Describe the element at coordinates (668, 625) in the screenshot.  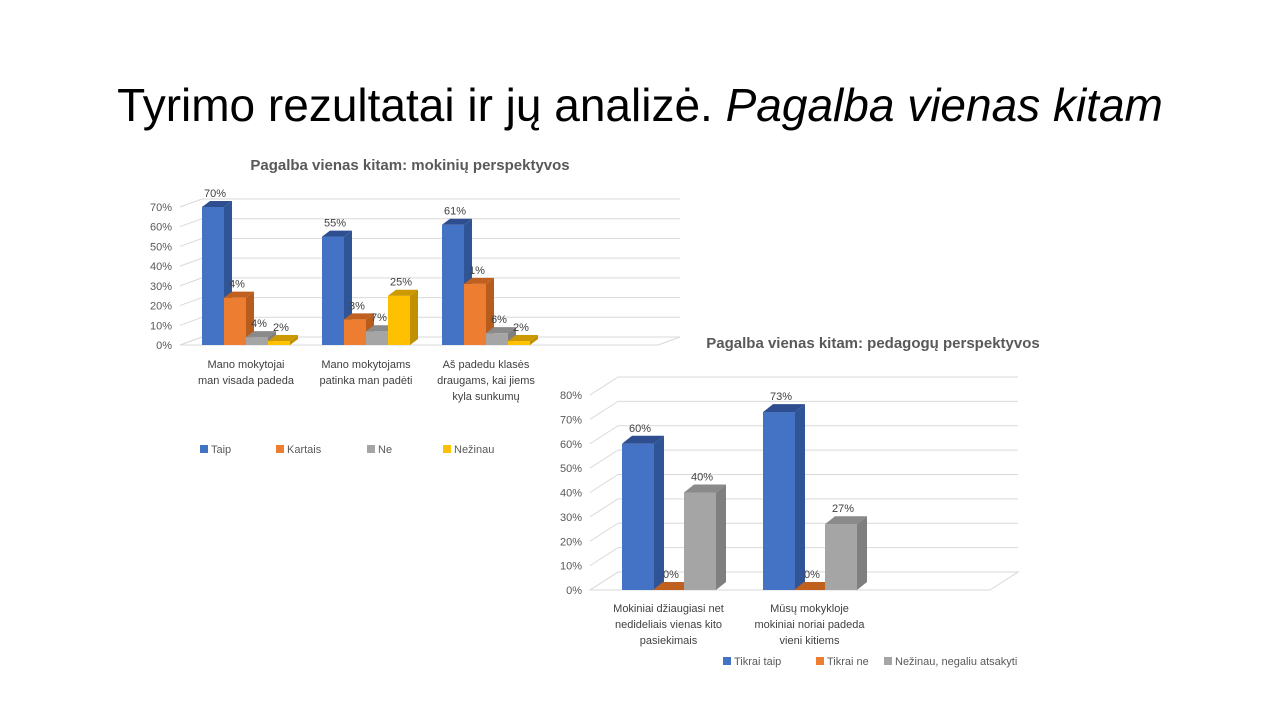
I see `category-label: nedideliais vienas kito` at that location.